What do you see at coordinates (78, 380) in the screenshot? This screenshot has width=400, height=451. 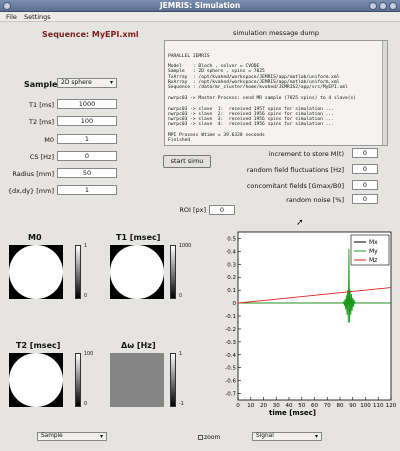 I see `t2-colorbar` at bounding box center [78, 380].